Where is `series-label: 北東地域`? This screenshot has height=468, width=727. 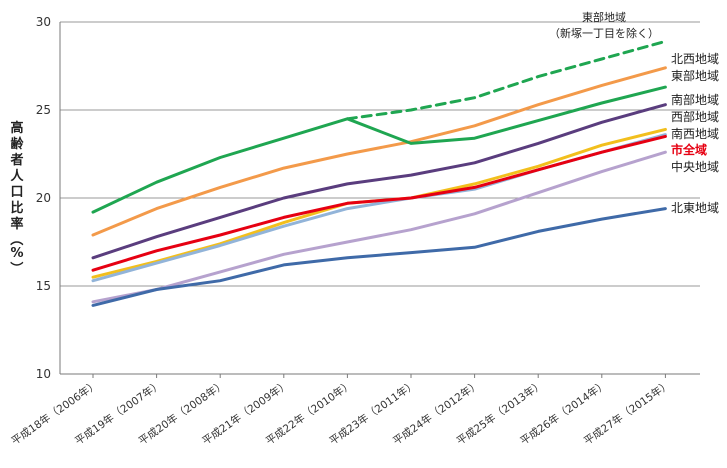 series-label: 北東地域 is located at coordinates (695, 208).